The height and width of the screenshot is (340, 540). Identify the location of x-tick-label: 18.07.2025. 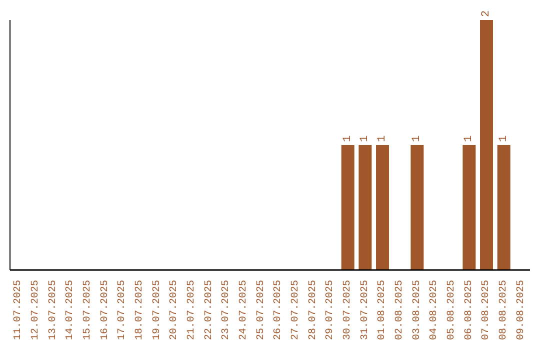
(140, 310).